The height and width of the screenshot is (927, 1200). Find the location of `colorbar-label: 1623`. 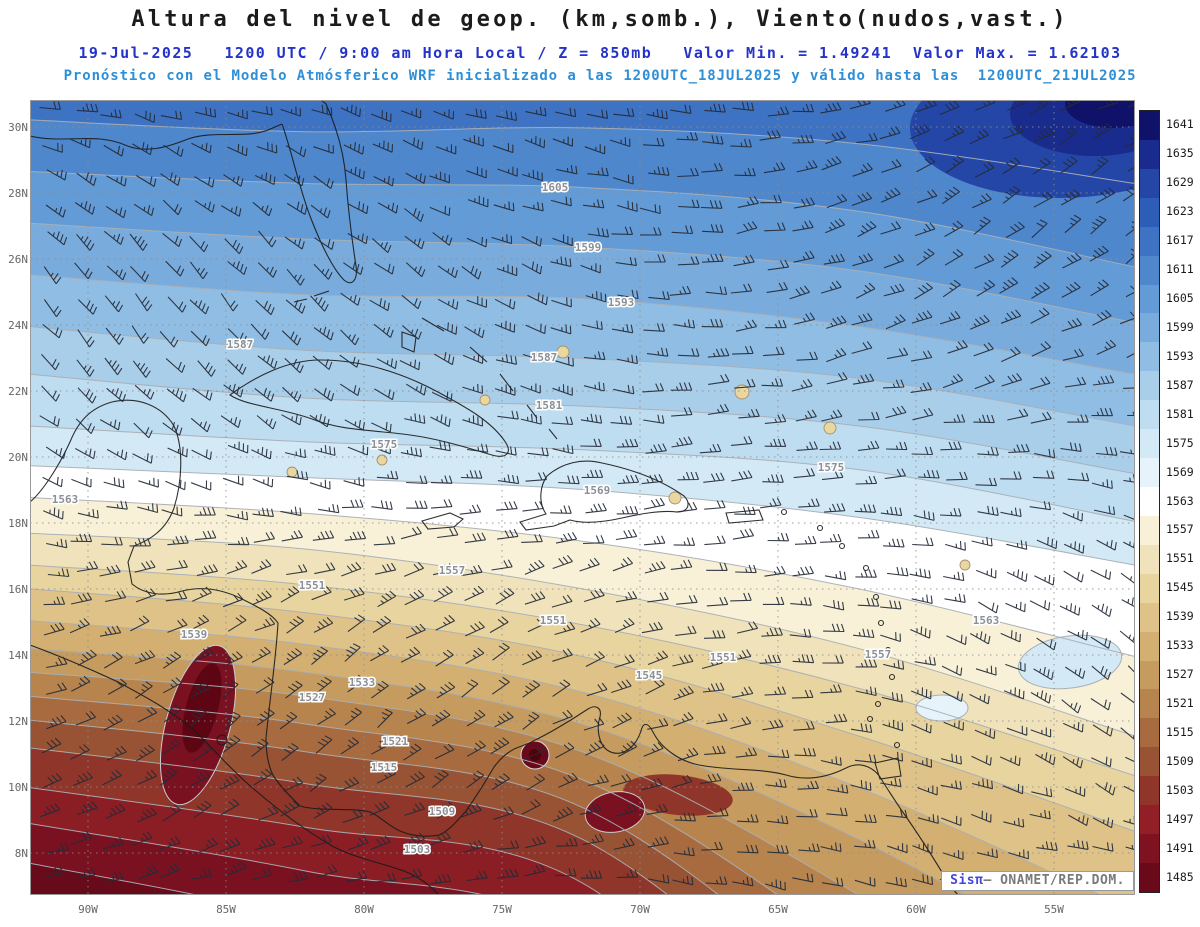

colorbar-label: 1623 is located at coordinates (1180, 211).